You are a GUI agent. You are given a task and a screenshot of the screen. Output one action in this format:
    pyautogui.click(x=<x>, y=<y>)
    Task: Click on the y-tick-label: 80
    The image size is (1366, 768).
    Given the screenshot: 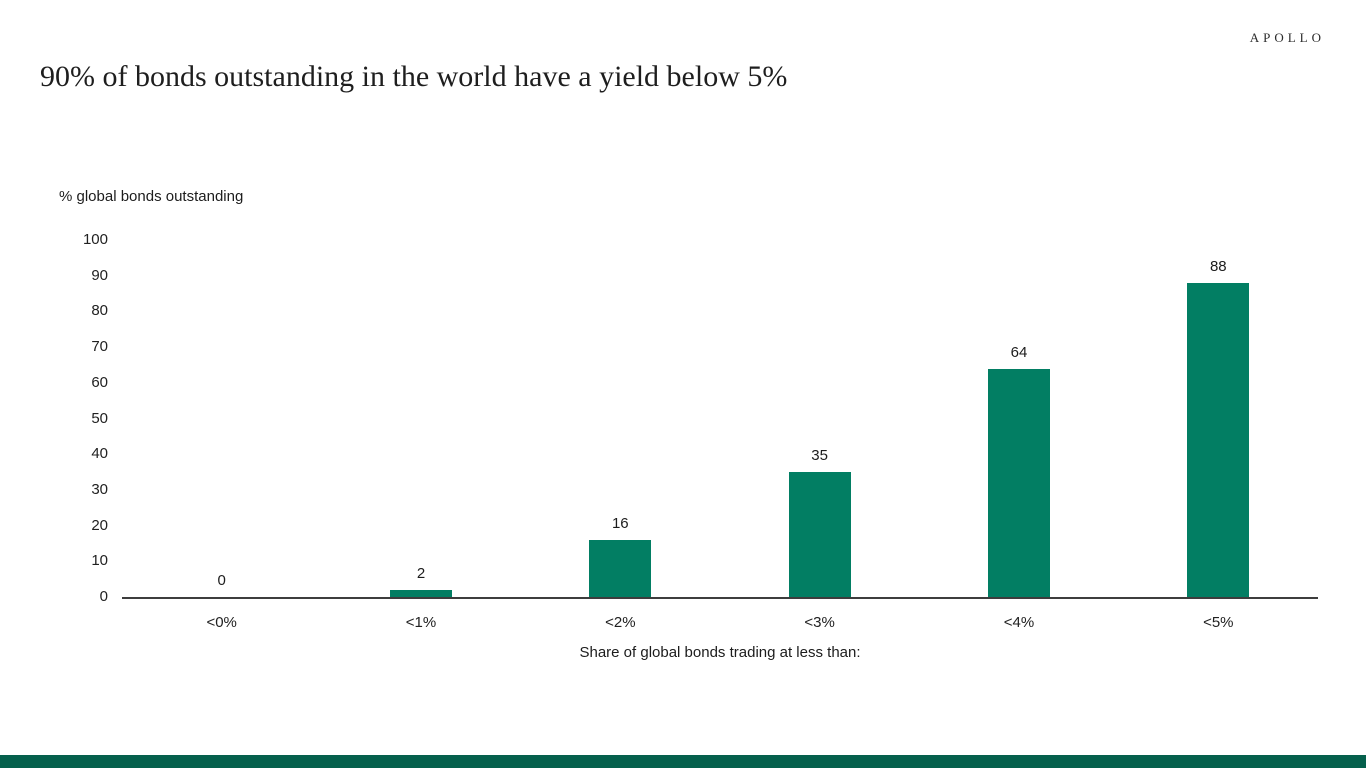 What is the action you would take?
    pyautogui.click(x=99, y=311)
    